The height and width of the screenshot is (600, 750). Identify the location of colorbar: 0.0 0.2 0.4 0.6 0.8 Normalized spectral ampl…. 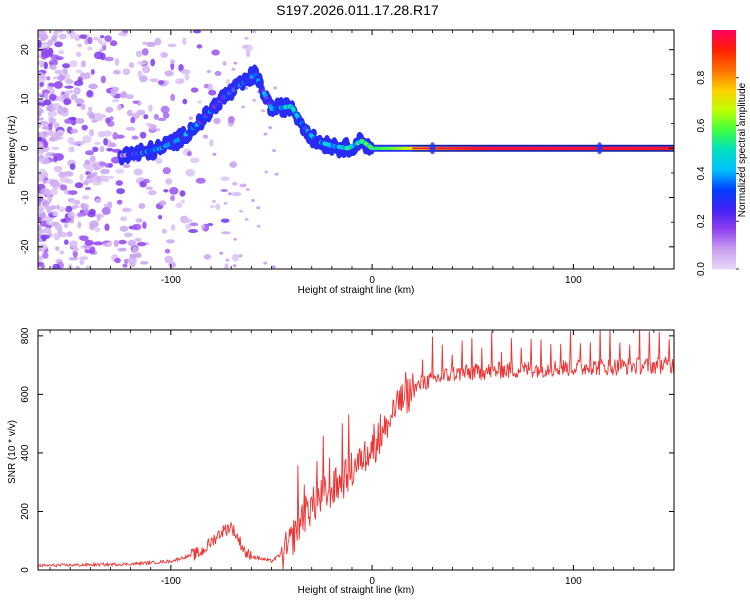
(722, 153).